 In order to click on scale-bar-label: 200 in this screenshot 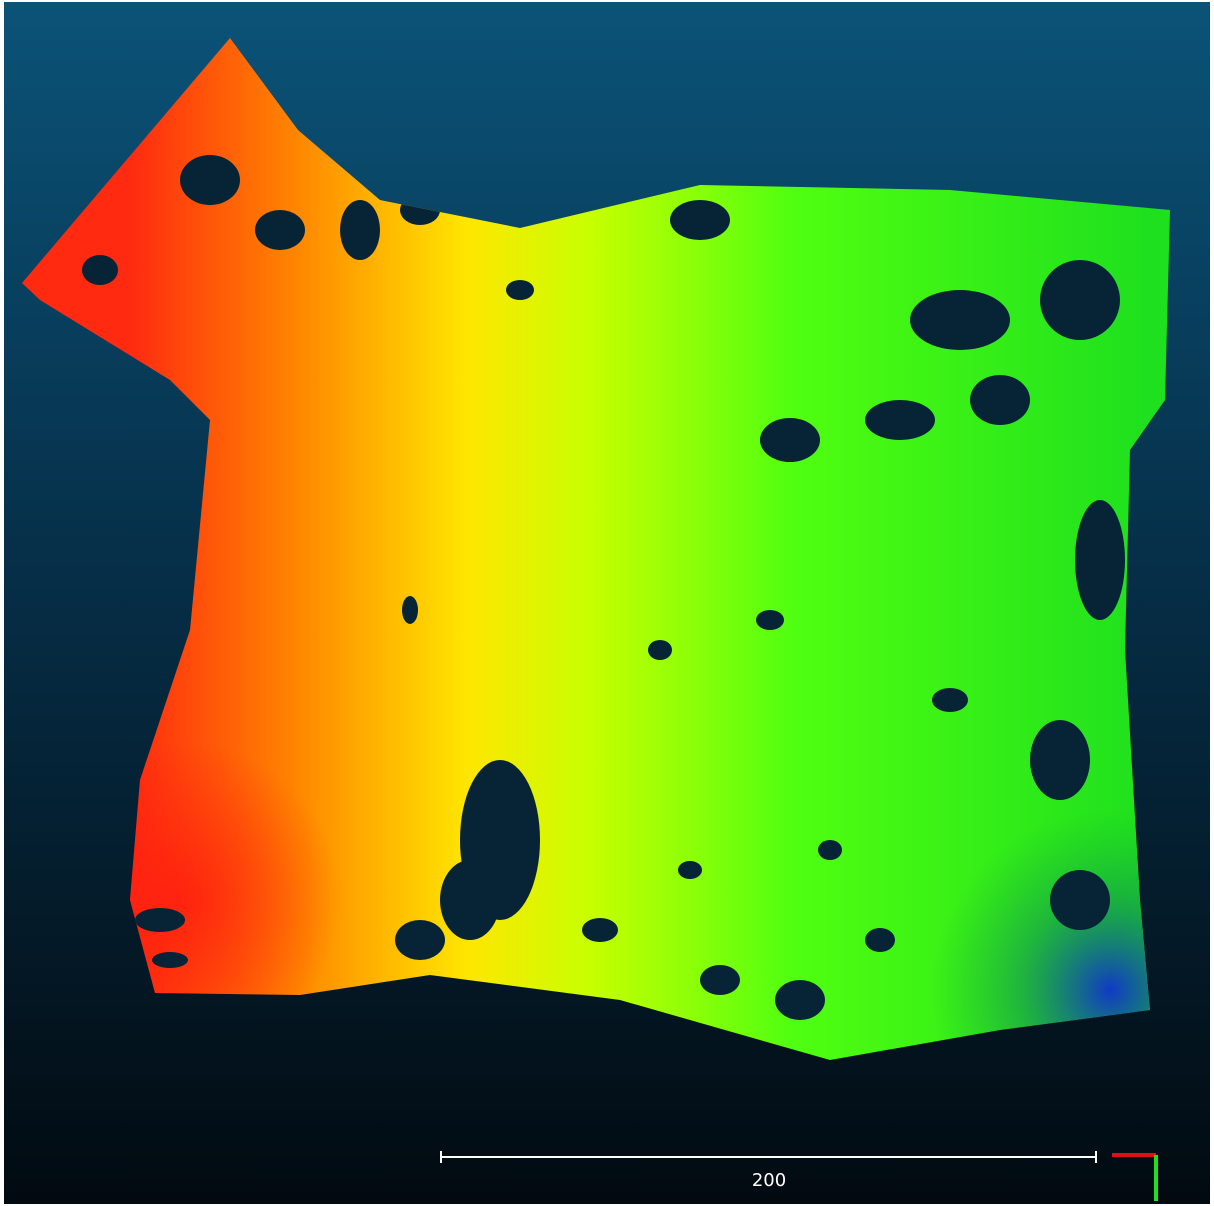, I will do `click(769, 1180)`.